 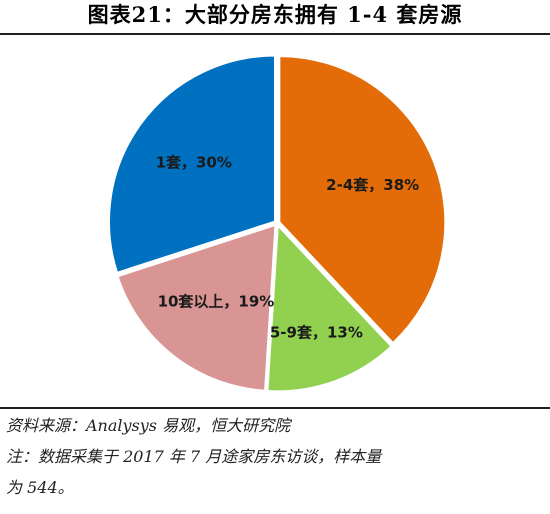 What do you see at coordinates (275, 34) in the screenshot?
I see `title-divider` at bounding box center [275, 34].